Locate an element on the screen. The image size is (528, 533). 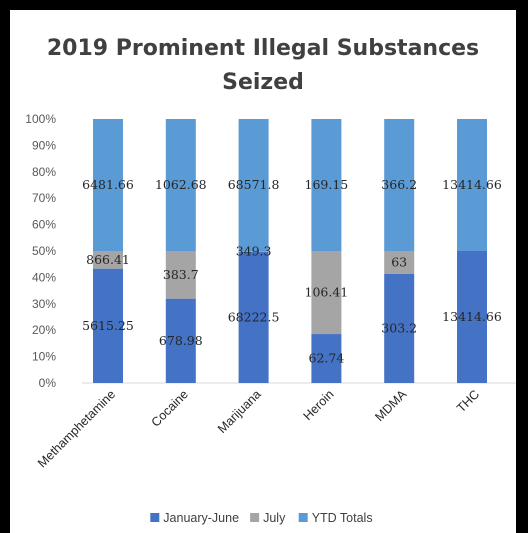
data-label: 63 is located at coordinates (399, 261).